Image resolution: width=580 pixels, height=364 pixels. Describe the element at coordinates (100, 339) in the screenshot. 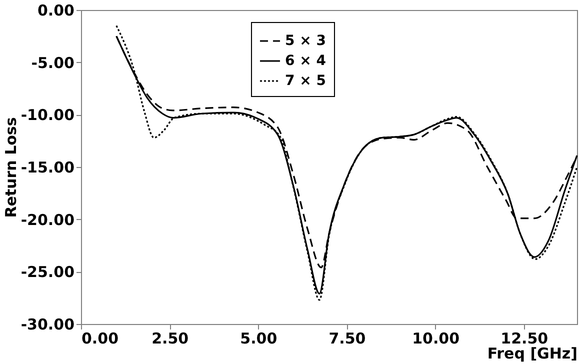

I see `x-tick-label: 0.00` at that location.